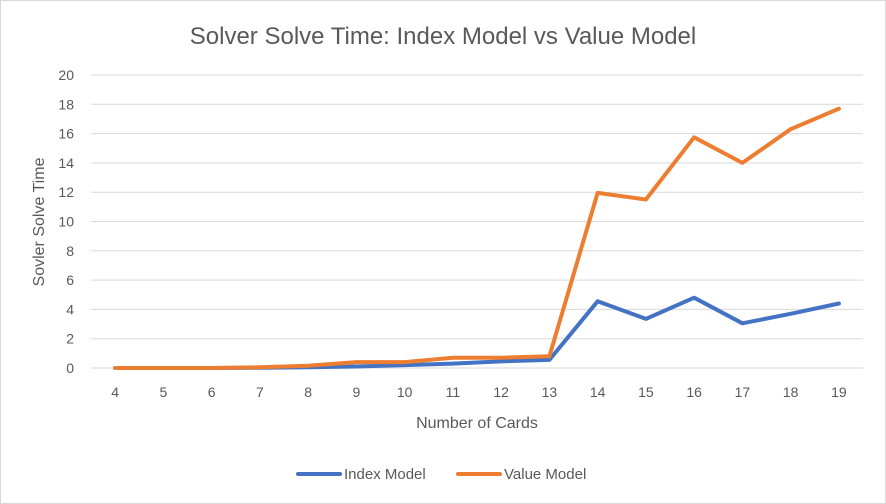 This screenshot has width=886, height=504. Describe the element at coordinates (598, 392) in the screenshot. I see `x-tick-label: 14` at that location.